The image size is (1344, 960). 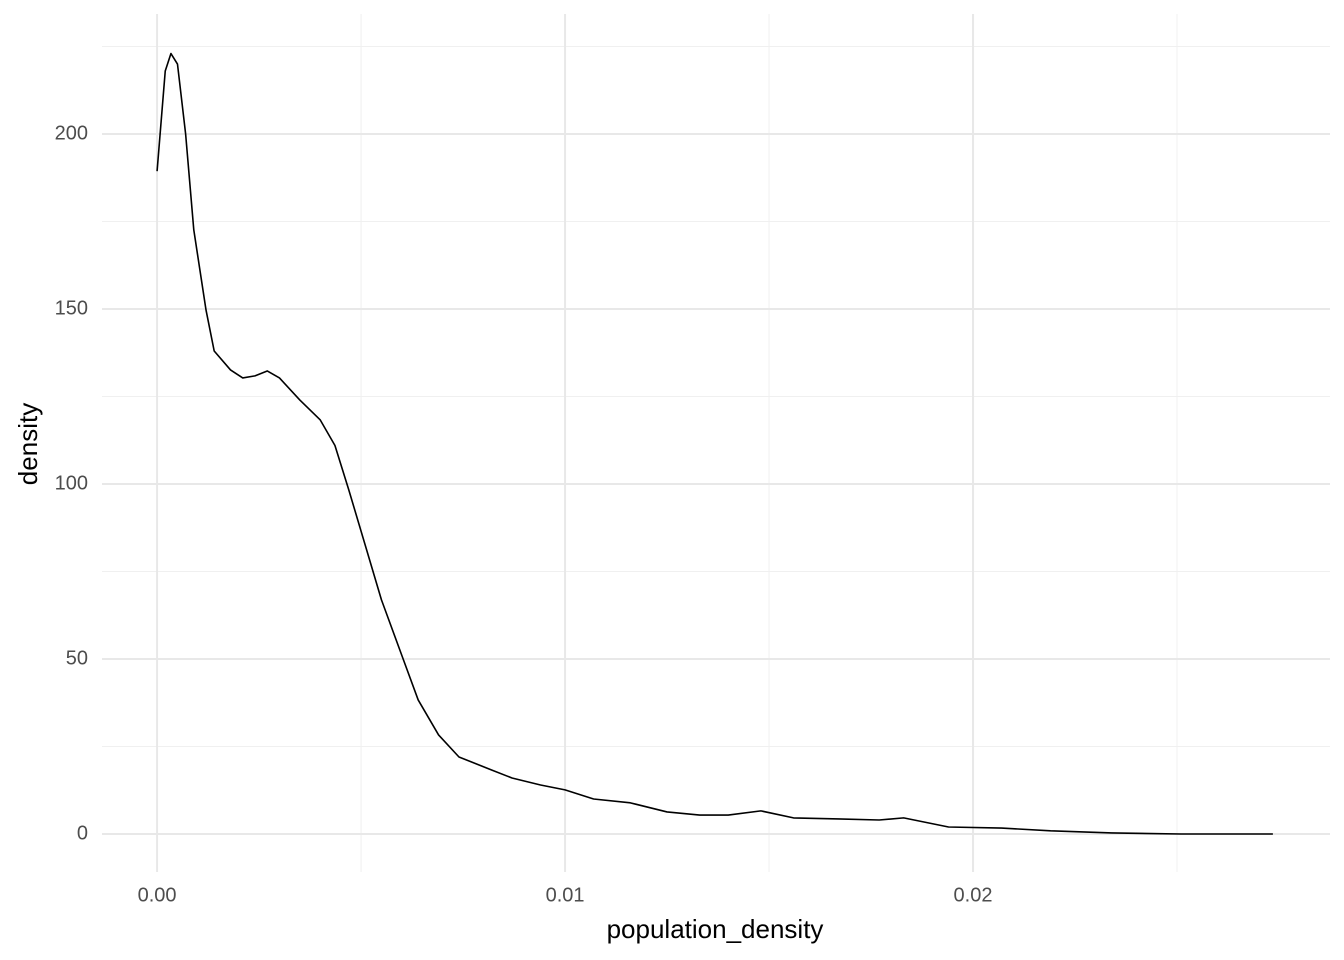 What do you see at coordinates (157, 895) in the screenshot?
I see `x-tick-label: 0.00` at bounding box center [157, 895].